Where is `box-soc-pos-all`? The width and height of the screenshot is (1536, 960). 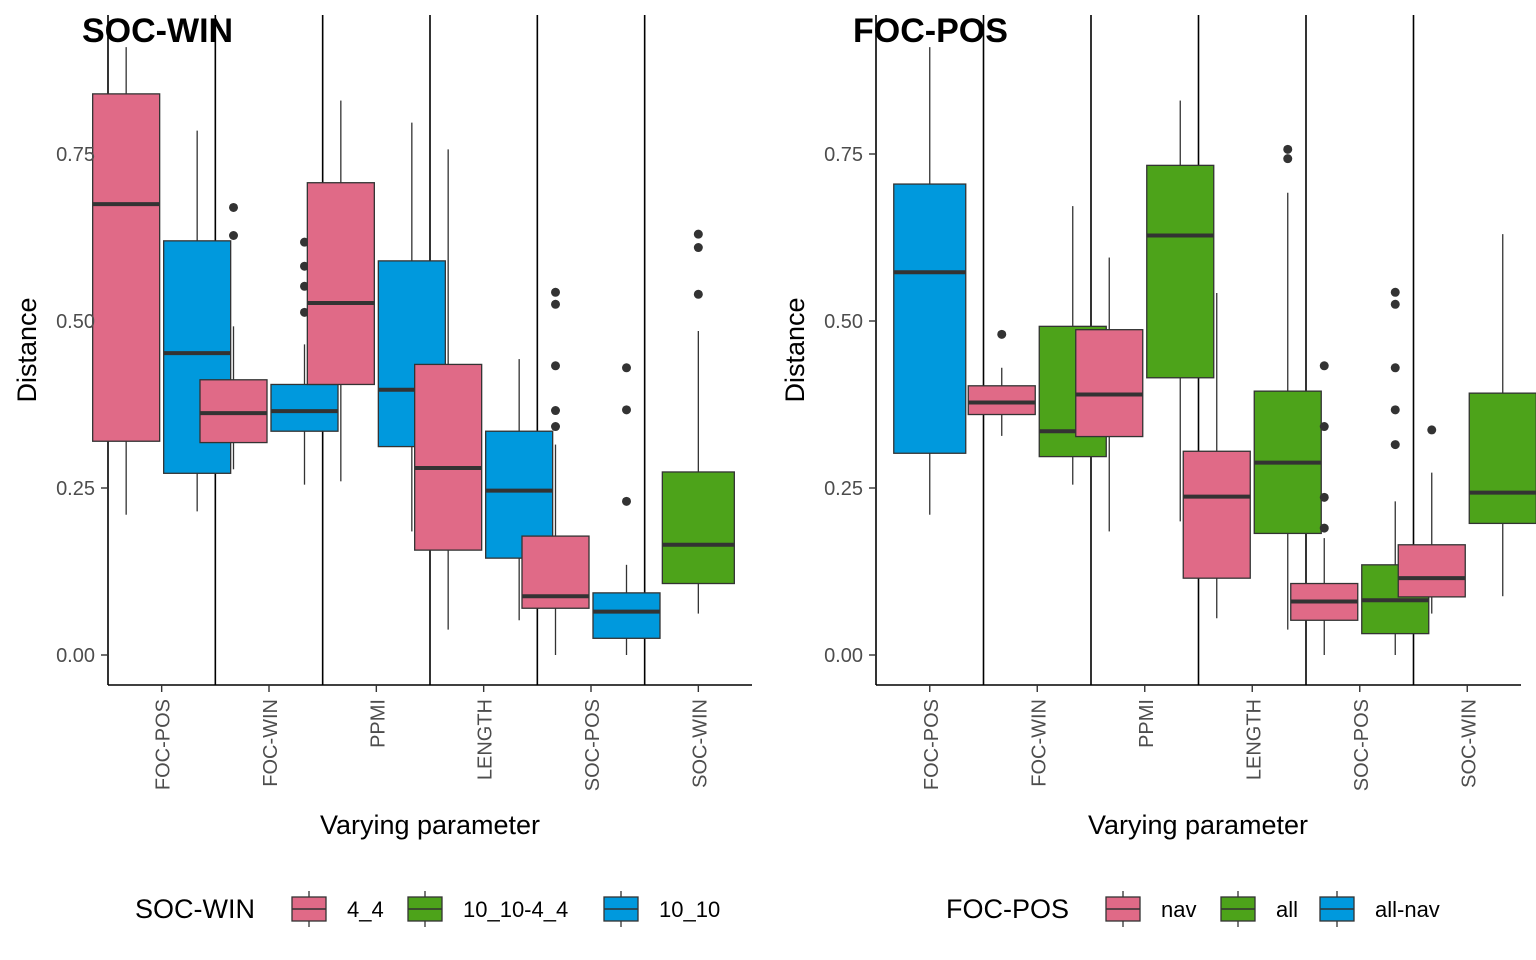
box-soc-pos-all is located at coordinates (1395, 471).